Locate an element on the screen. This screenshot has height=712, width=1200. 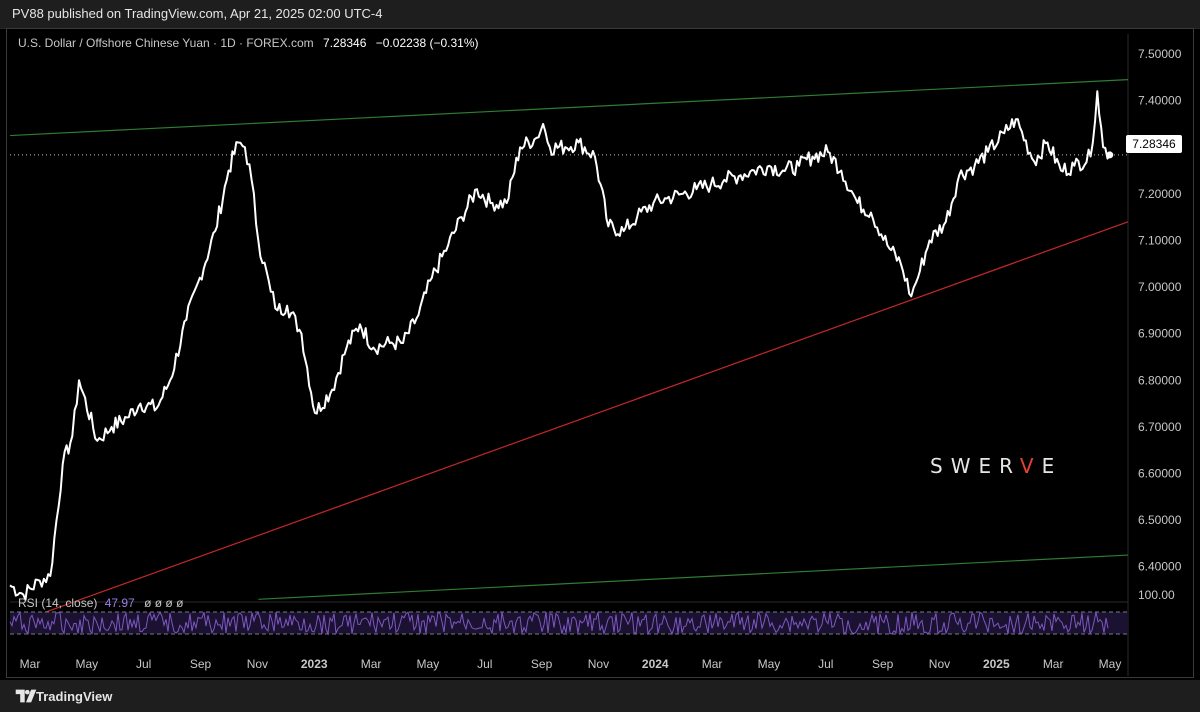
y-tick-label: 7.20000 is located at coordinates (1160, 194).